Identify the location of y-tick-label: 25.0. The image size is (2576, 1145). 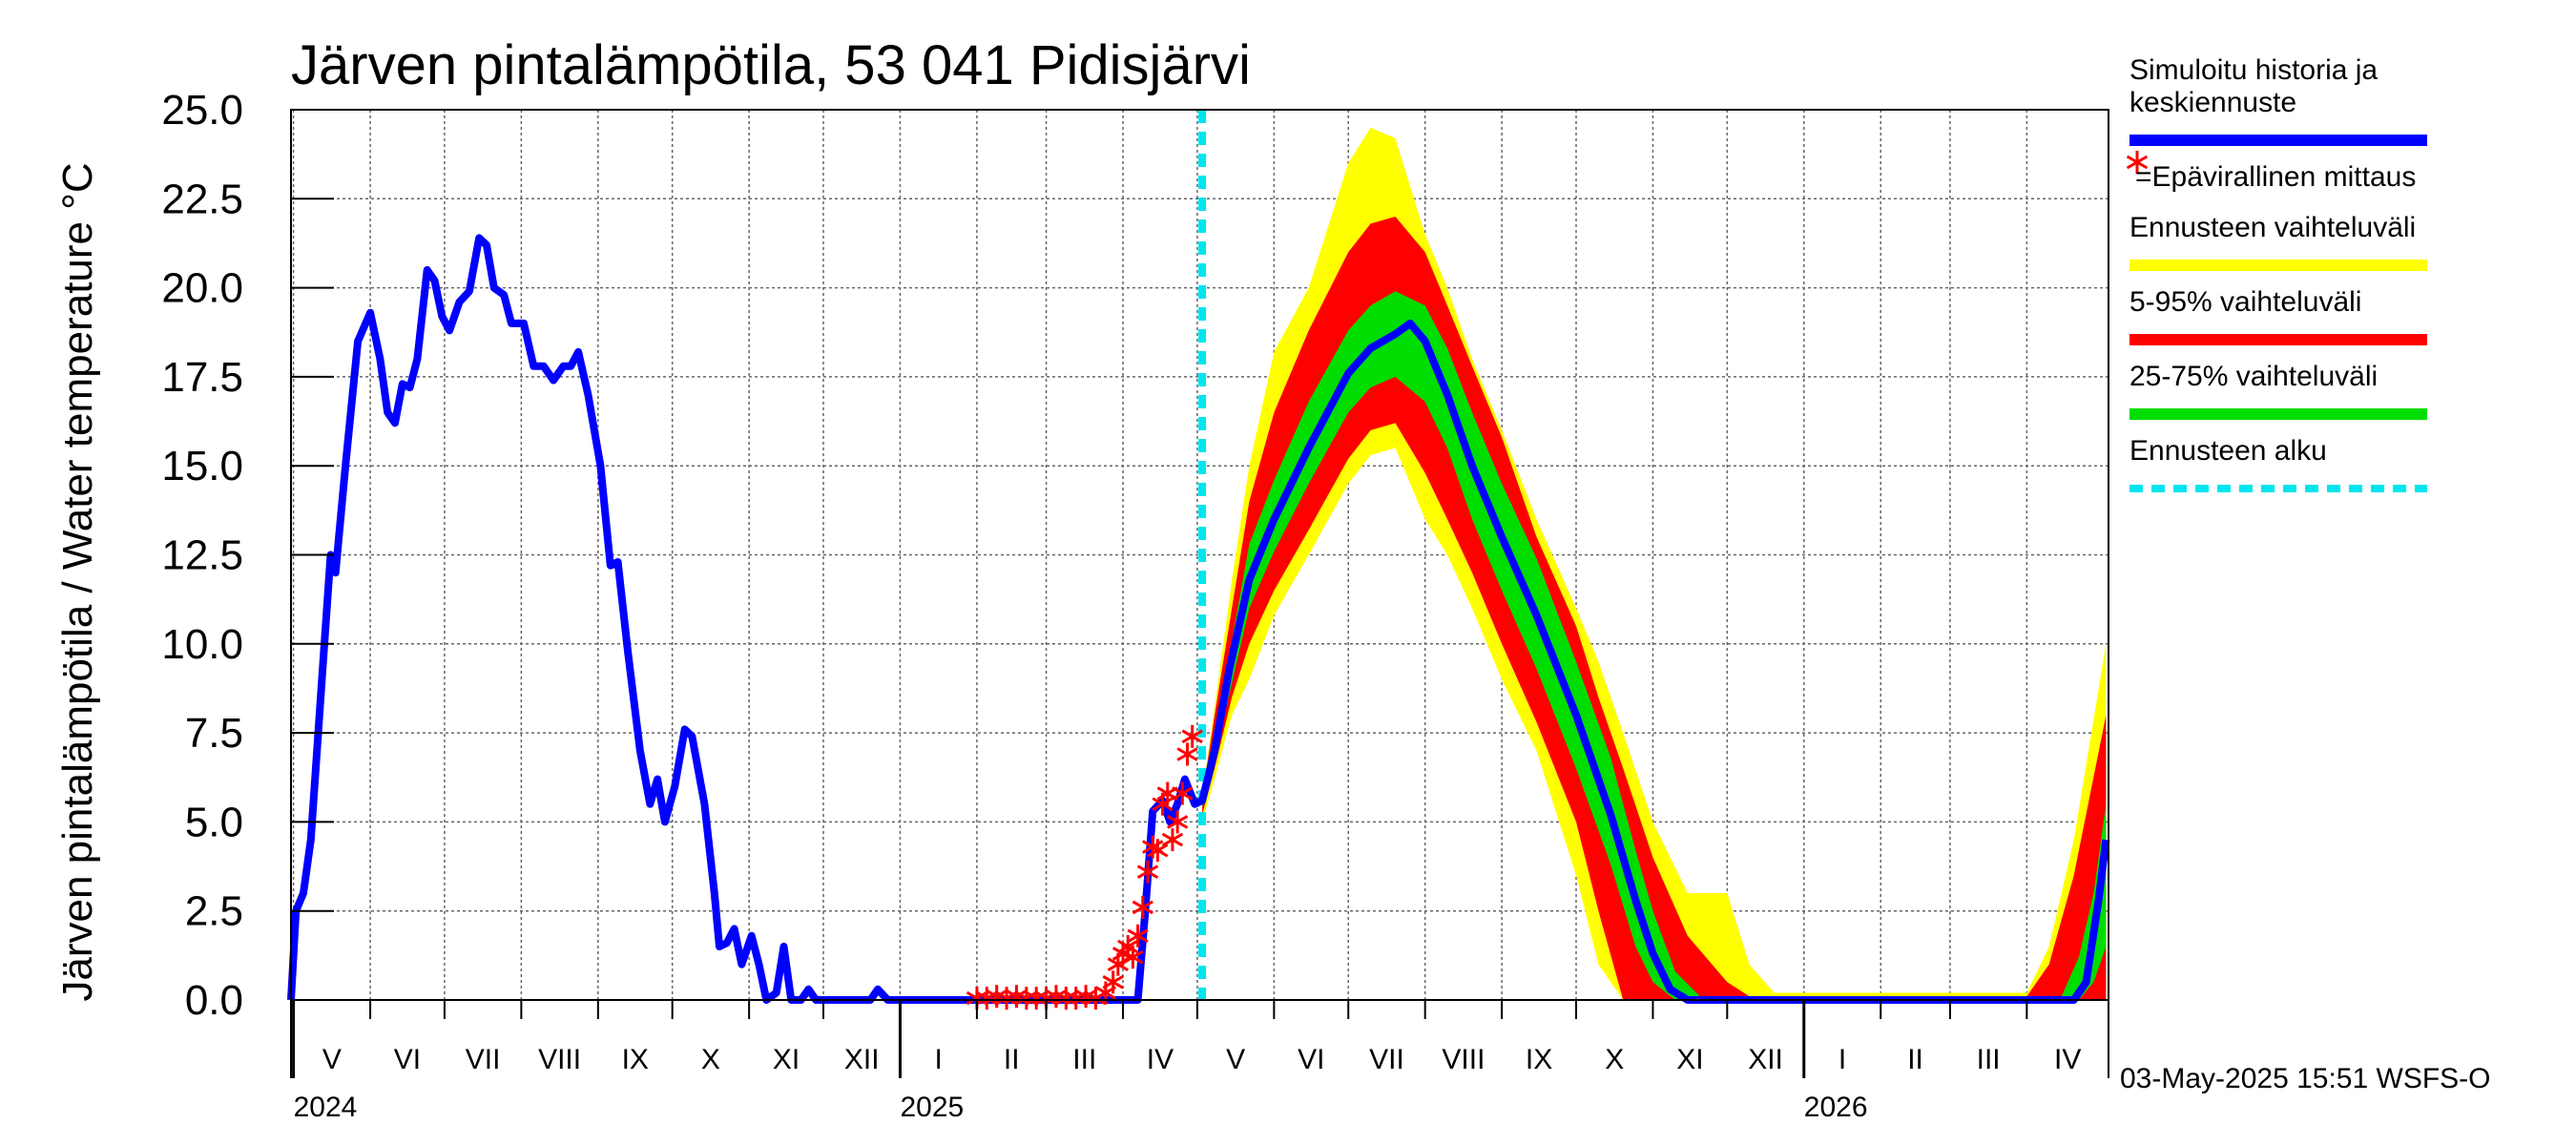
(202, 110).